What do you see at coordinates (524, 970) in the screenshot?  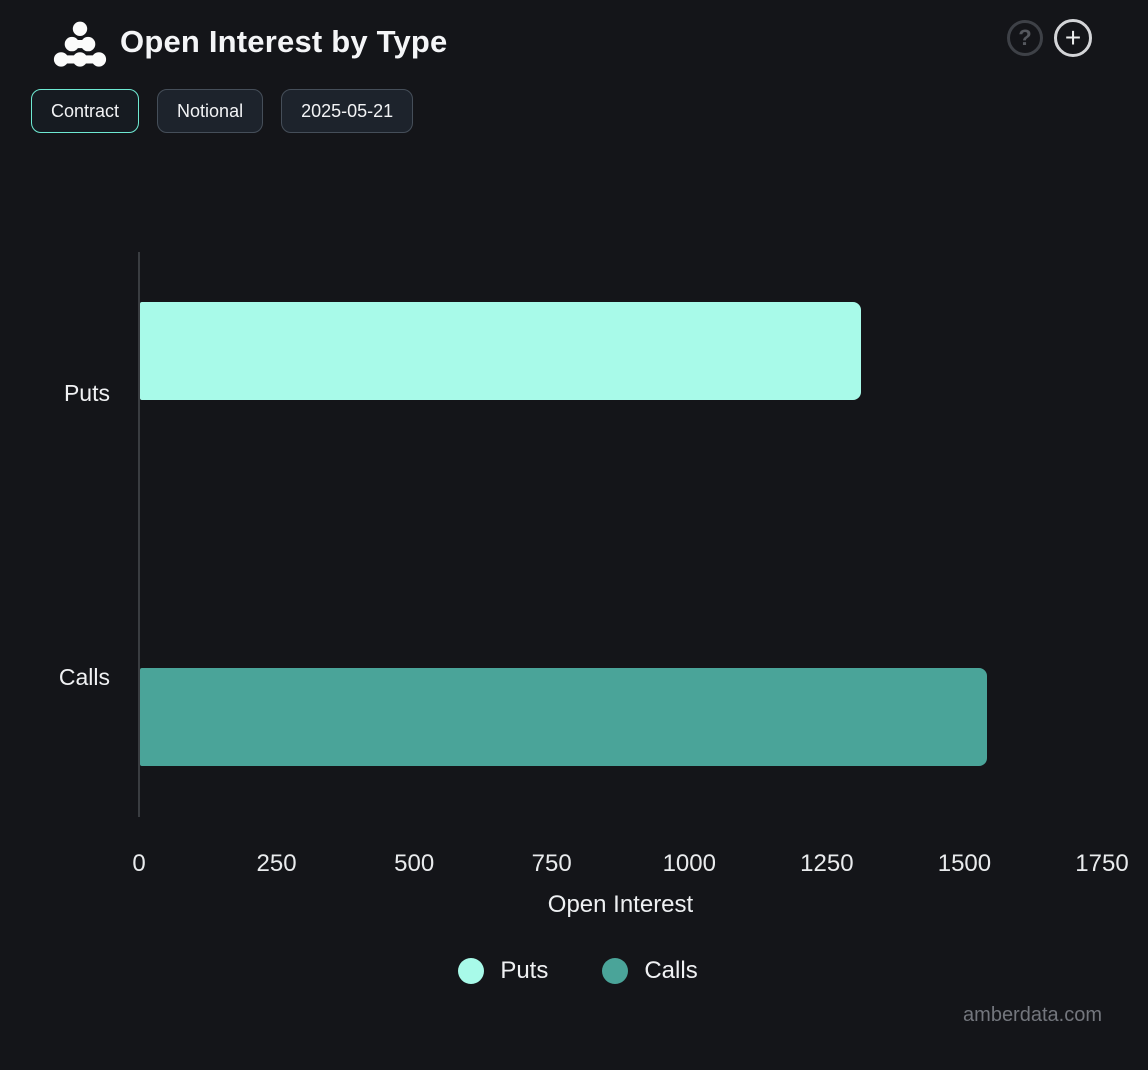 I see `legend-label: Puts` at bounding box center [524, 970].